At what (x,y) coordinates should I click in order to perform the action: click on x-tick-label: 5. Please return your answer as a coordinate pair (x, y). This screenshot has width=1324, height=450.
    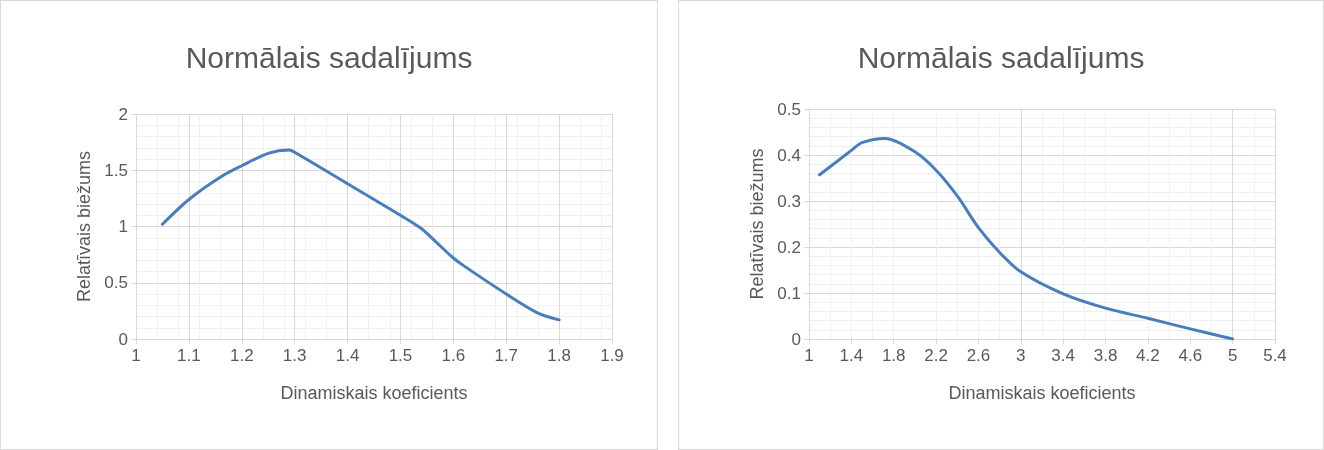
    Looking at the image, I should click on (1232, 355).